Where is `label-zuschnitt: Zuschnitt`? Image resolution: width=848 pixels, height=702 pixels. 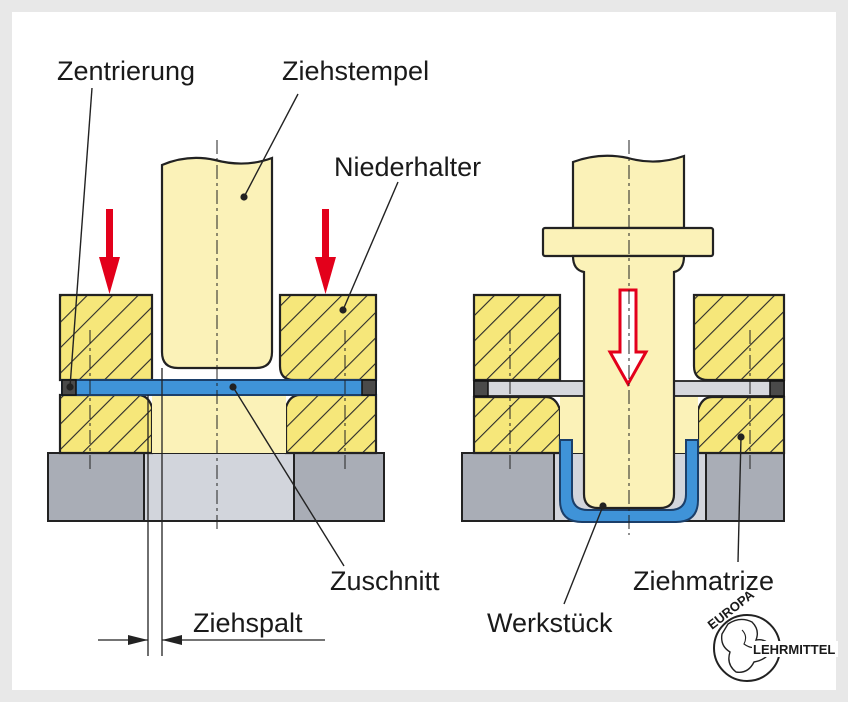
label-zuschnitt: Zuschnitt is located at coordinates (385, 581).